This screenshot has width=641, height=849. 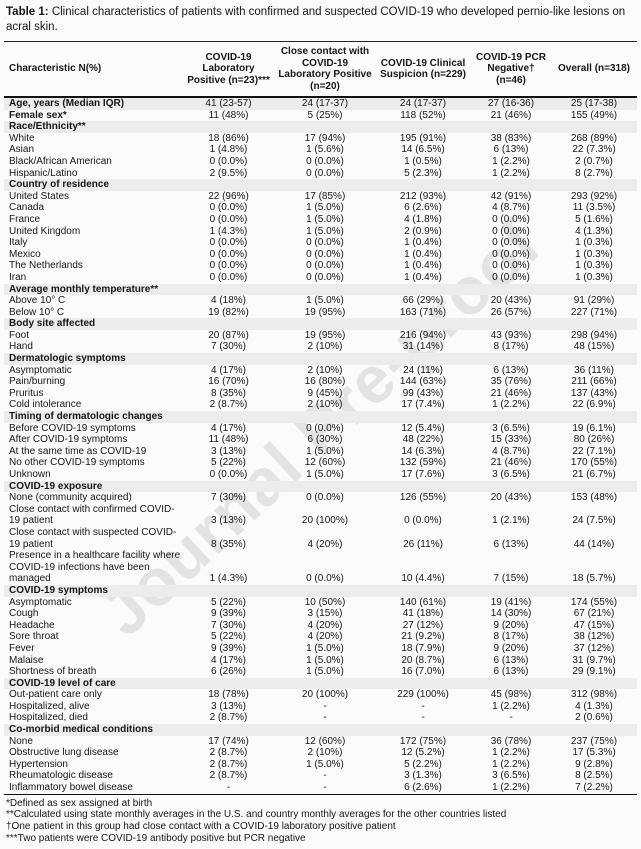 What do you see at coordinates (423, 602) in the screenshot?
I see `cell-value: 140 (61%)` at bounding box center [423, 602].